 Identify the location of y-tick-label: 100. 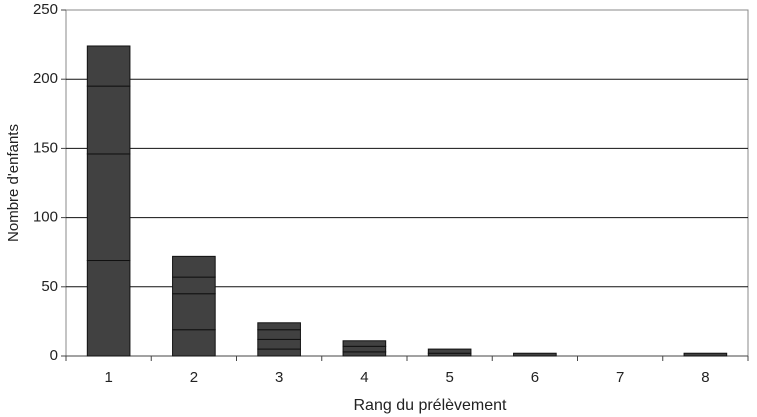
(45, 217).